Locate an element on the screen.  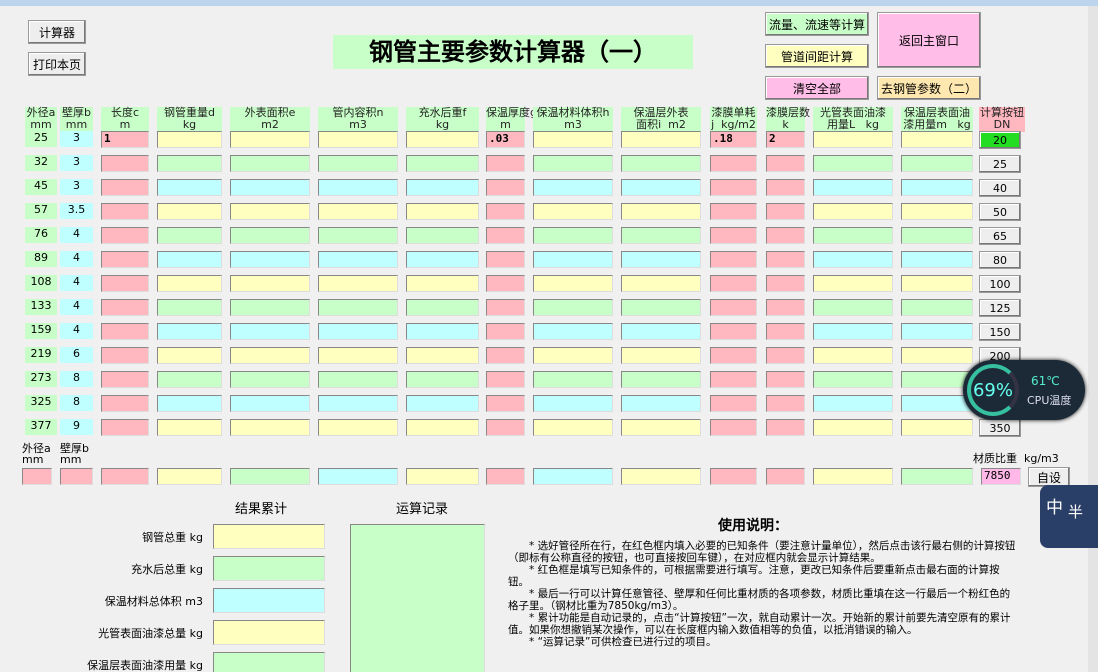
input-field: .18 is located at coordinates (733, 139).